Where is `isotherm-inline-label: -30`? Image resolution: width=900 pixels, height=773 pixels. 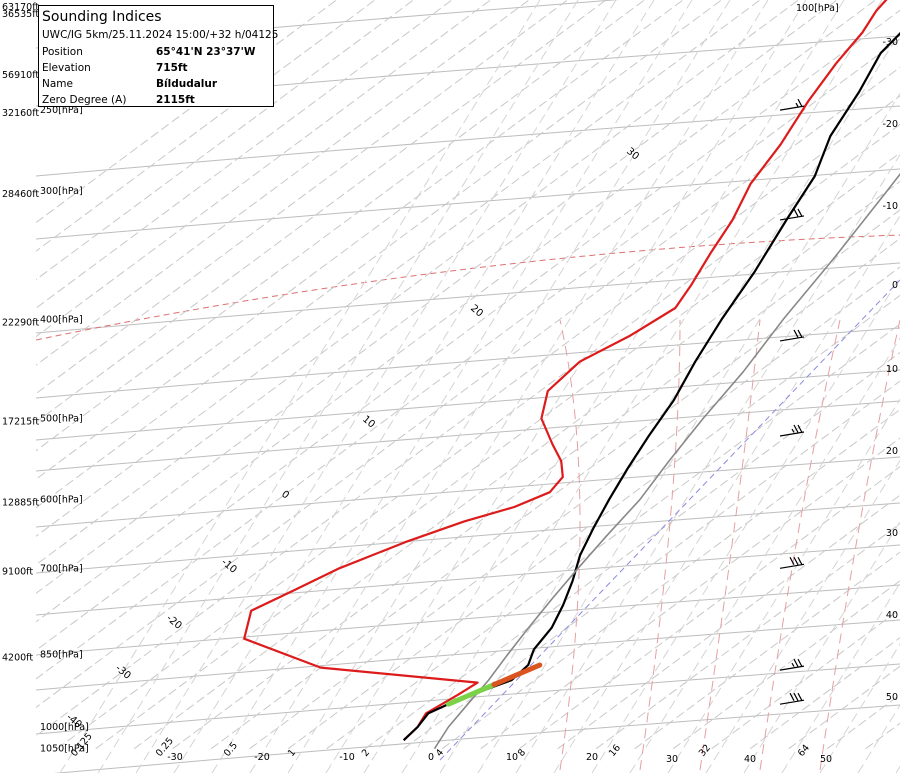 isotherm-inline-label: -30 is located at coordinates (123, 672).